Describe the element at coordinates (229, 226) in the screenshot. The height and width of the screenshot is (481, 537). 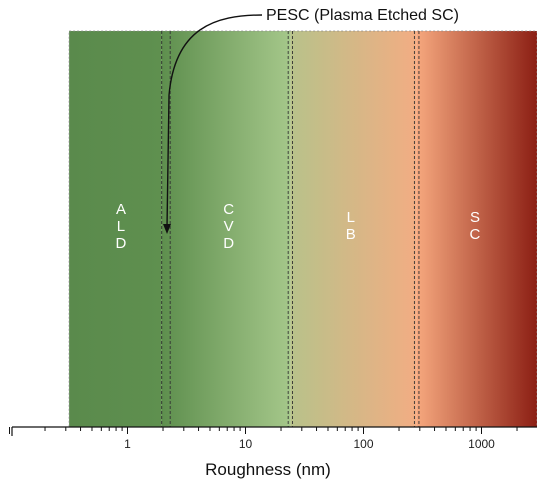
I see `region-letter: V` at that location.